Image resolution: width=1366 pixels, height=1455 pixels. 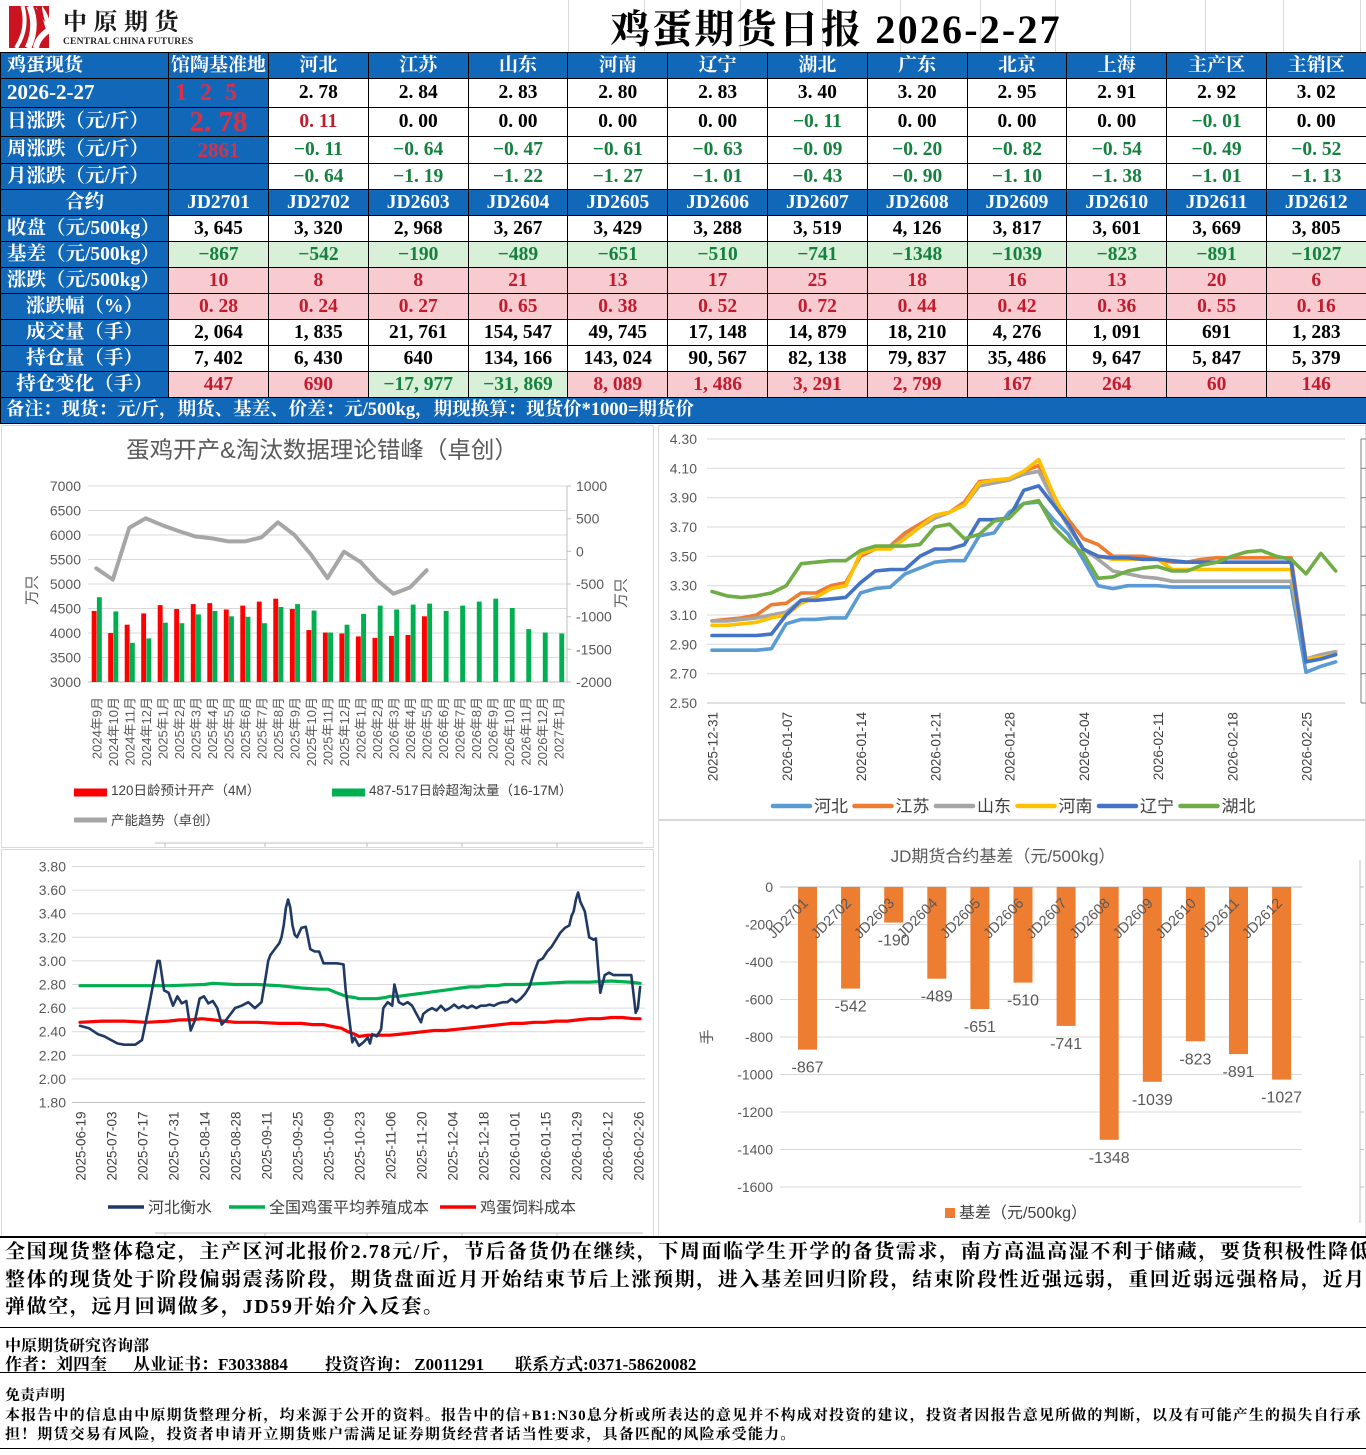 What do you see at coordinates (590, 584) in the screenshot?
I see `svg-text: -500` at bounding box center [590, 584].